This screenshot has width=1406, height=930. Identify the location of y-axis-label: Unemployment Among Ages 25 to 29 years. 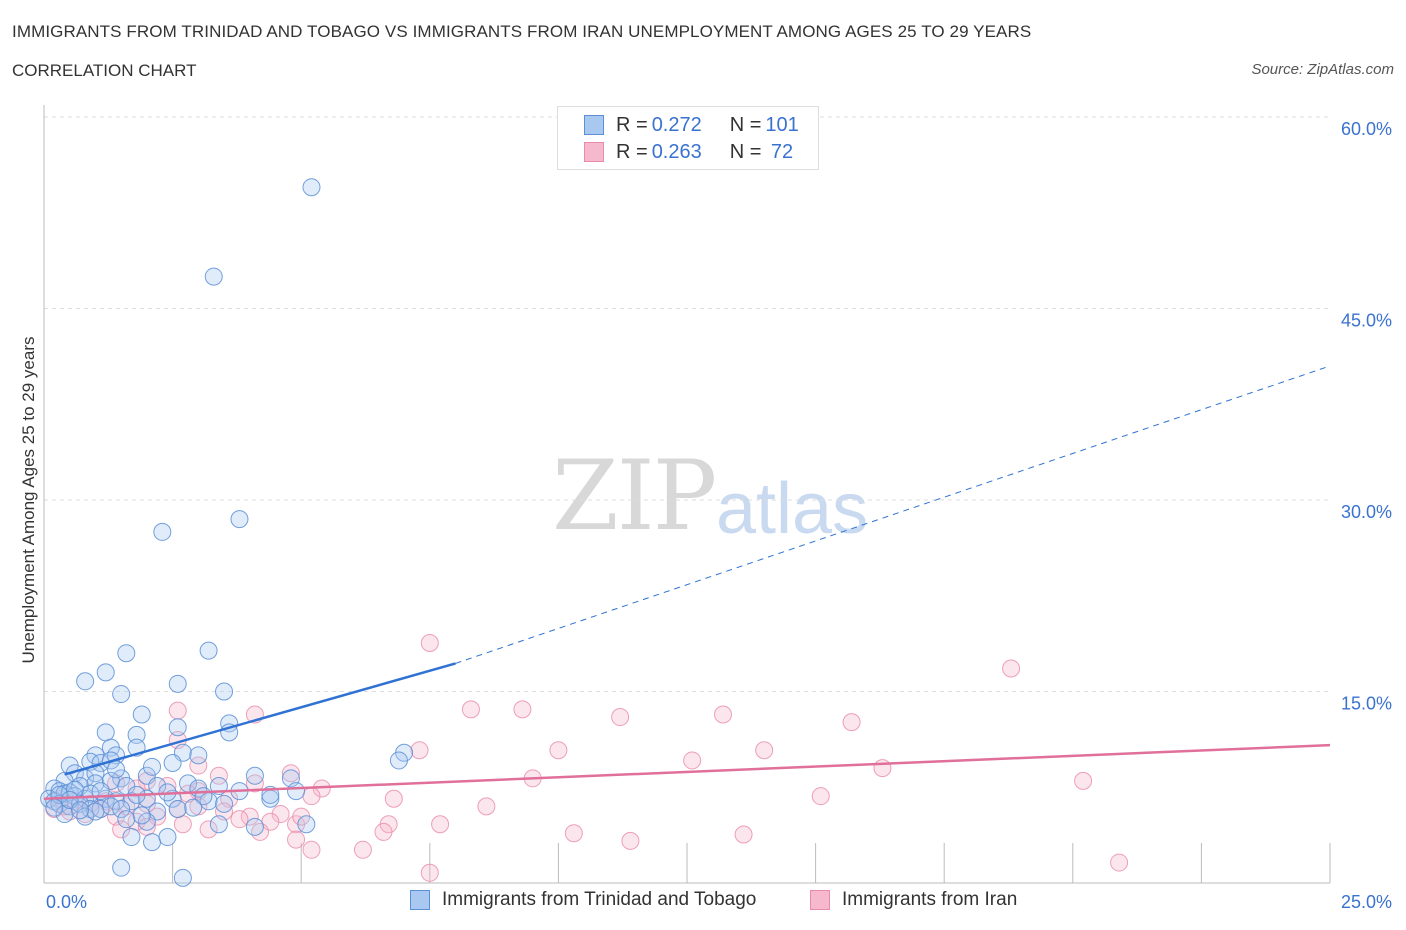
(28, 500).